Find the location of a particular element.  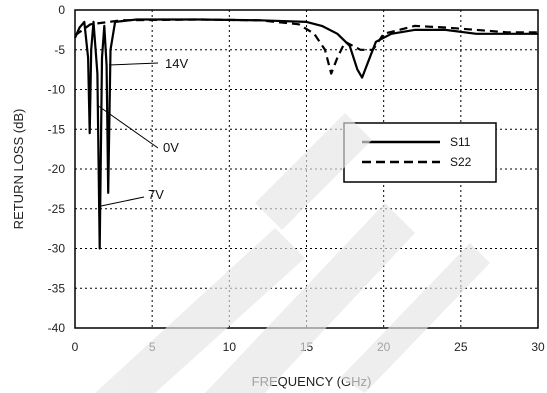

series-line-s22 is located at coordinates (306, 46).